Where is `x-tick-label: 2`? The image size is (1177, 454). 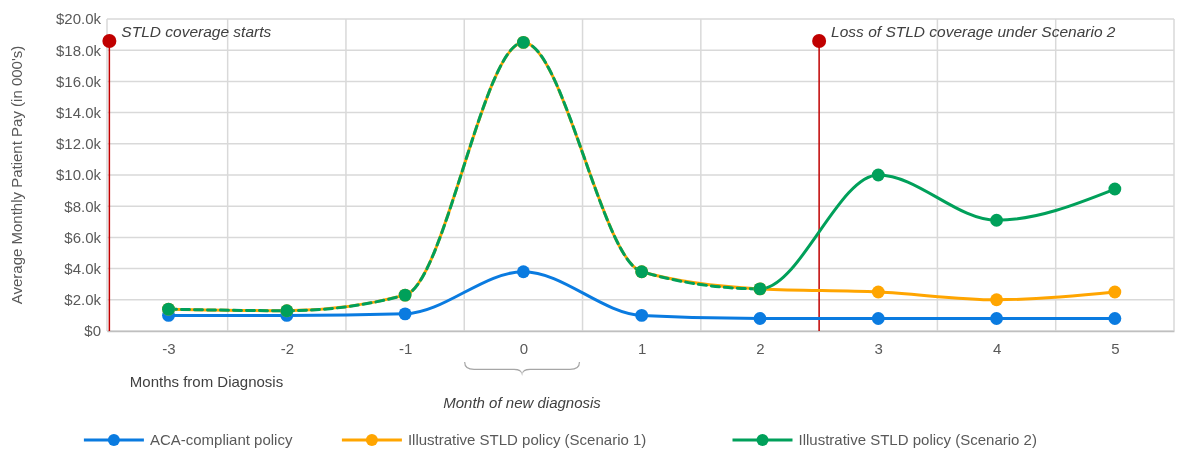
x-tick-label: 2 is located at coordinates (760, 348).